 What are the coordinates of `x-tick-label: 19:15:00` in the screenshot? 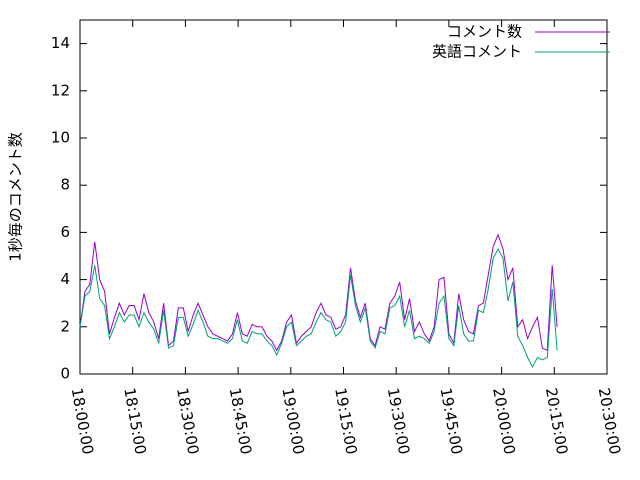 It's located at (345, 420).